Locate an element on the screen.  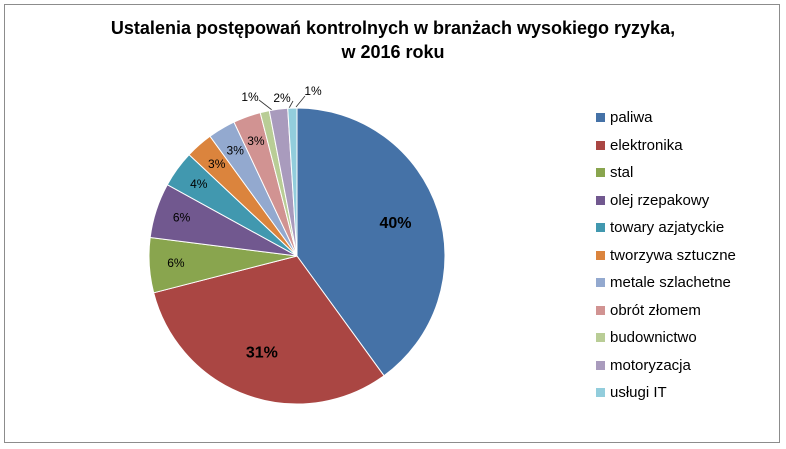
legend-label: obrót złomem is located at coordinates (655, 310).